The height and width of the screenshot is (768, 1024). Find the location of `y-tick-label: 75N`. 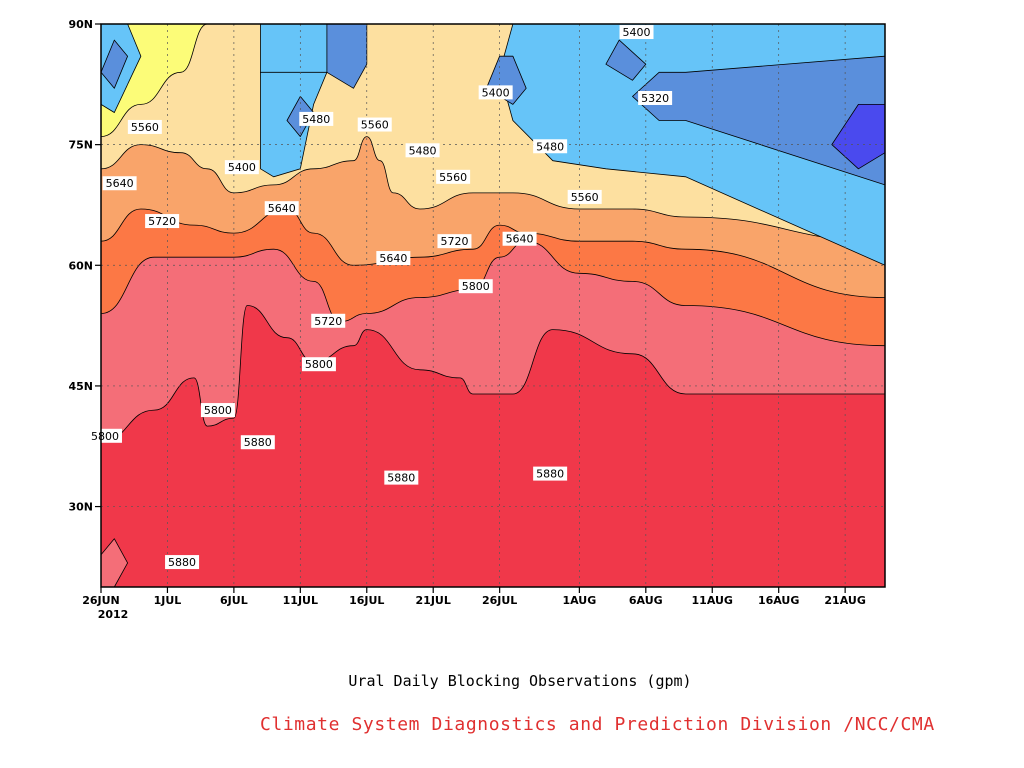

y-tick-label: 75N is located at coordinates (80, 145).